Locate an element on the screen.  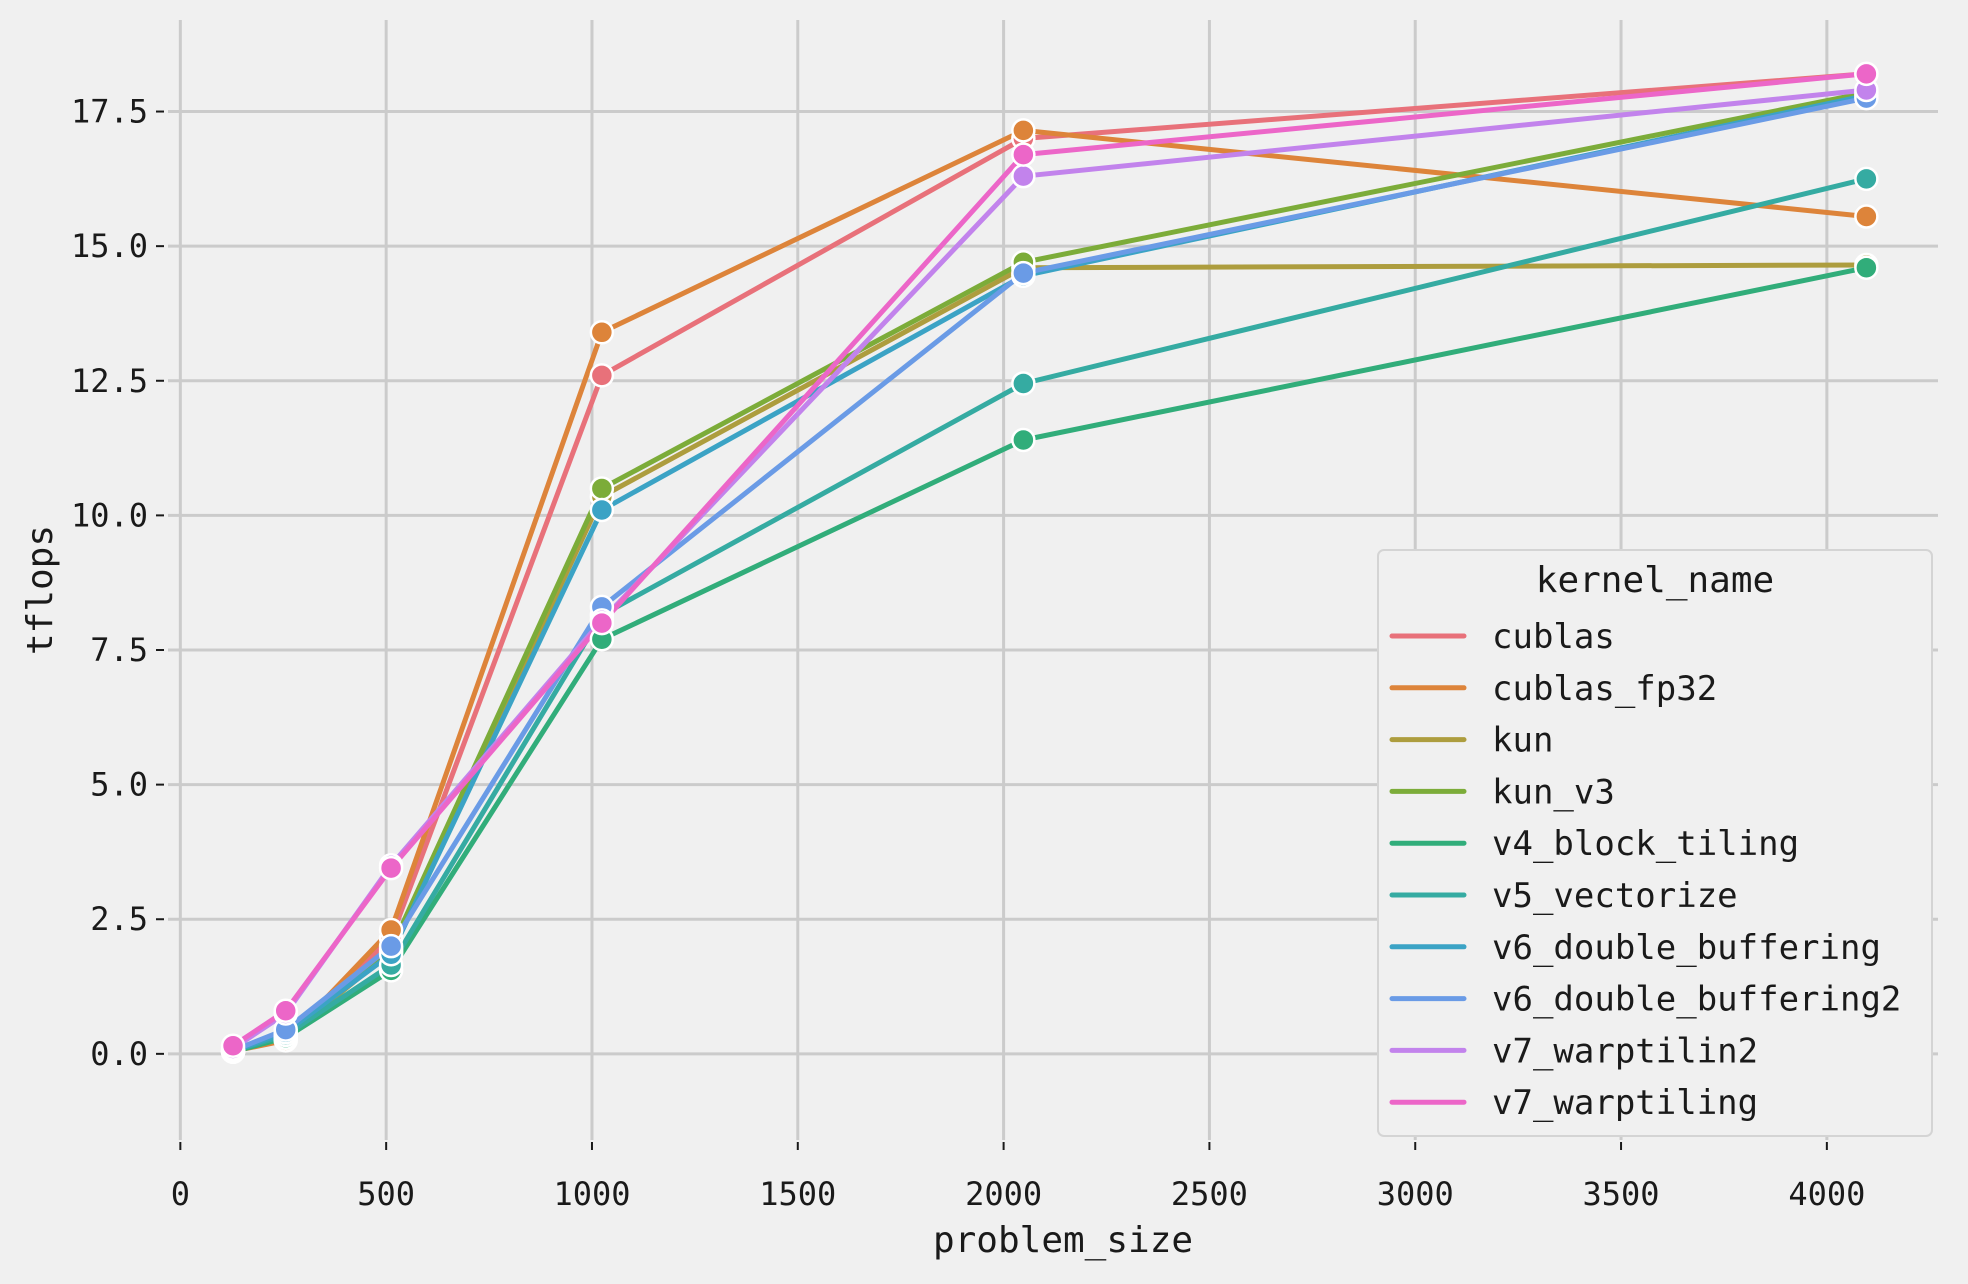
y-axis-label: tflops is located at coordinates (40, 590).